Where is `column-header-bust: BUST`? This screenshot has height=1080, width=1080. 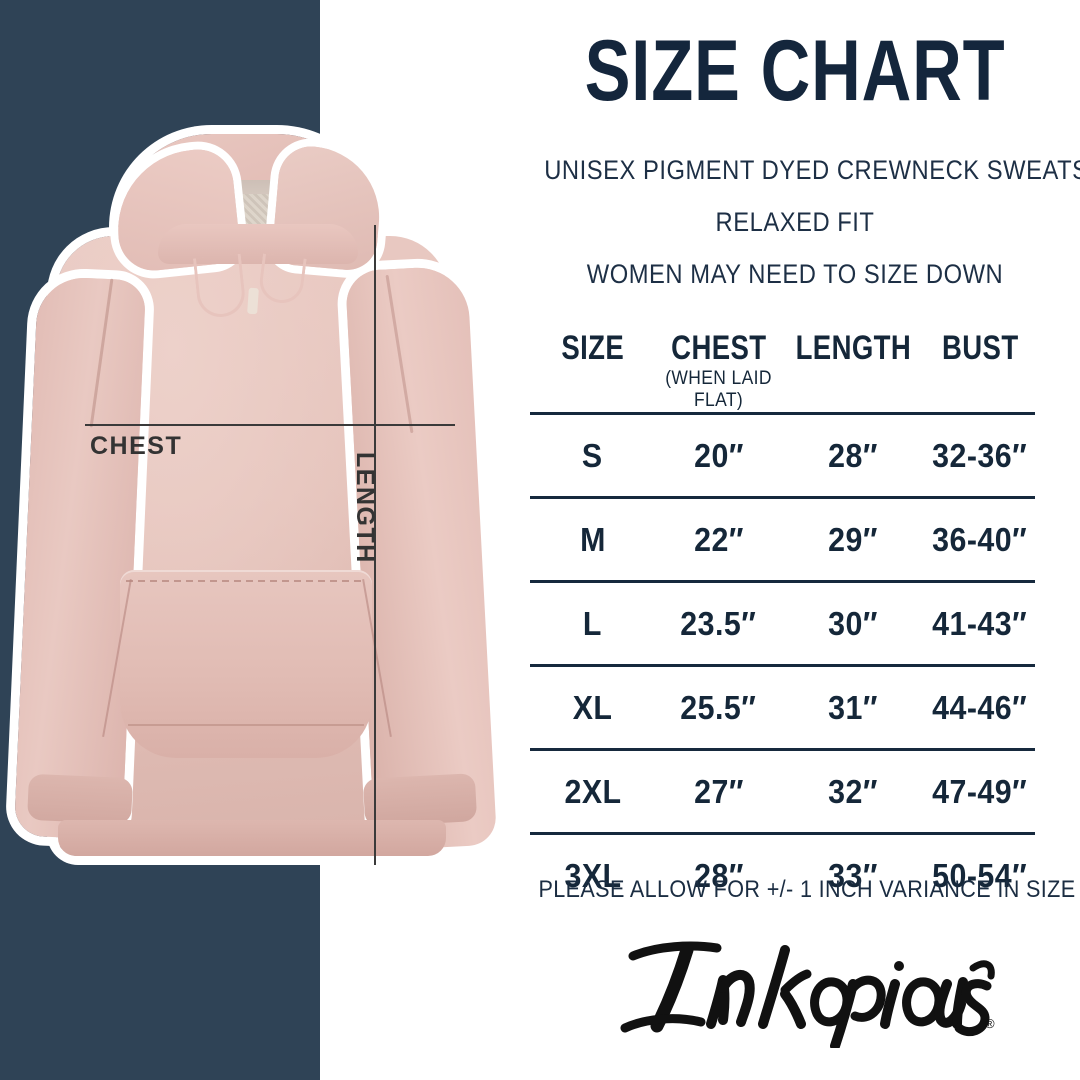
column-header-bust: BUST is located at coordinates (979, 343).